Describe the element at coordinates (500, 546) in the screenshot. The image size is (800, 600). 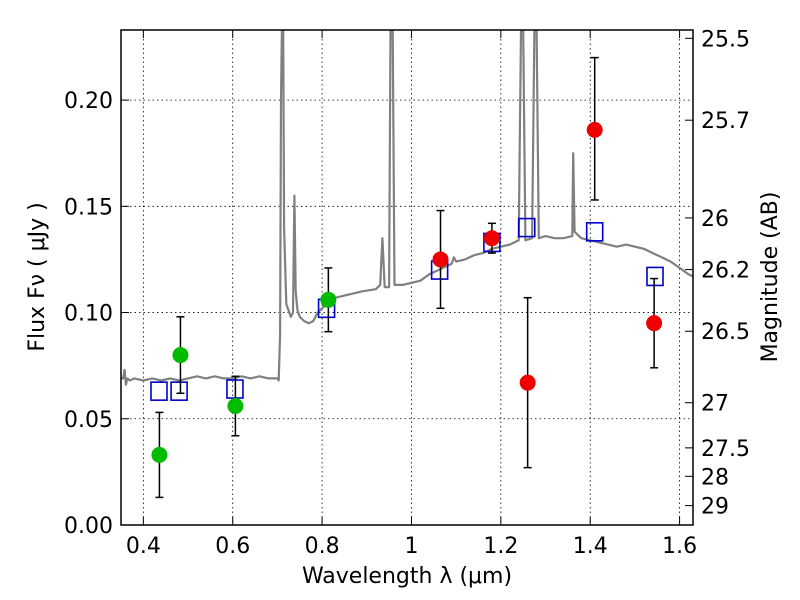
I see `x-tick-label: 1.2` at that location.